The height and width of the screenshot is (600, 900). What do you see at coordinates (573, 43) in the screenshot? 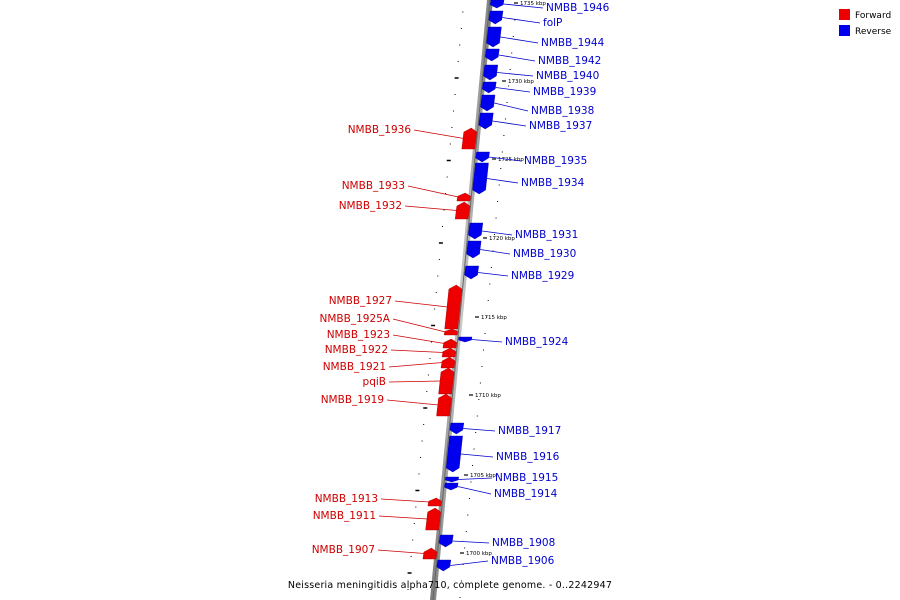
I see `gene-label-nmbb-1944: NMBB_1944` at bounding box center [573, 43].